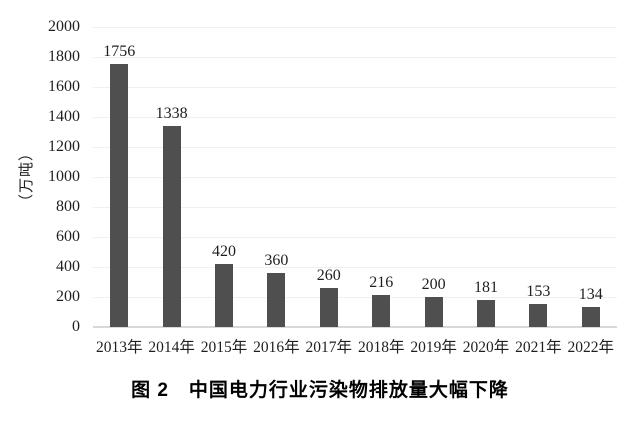 This screenshot has height=421, width=640. What do you see at coordinates (486, 313) in the screenshot?
I see `bar-2020年` at bounding box center [486, 313].